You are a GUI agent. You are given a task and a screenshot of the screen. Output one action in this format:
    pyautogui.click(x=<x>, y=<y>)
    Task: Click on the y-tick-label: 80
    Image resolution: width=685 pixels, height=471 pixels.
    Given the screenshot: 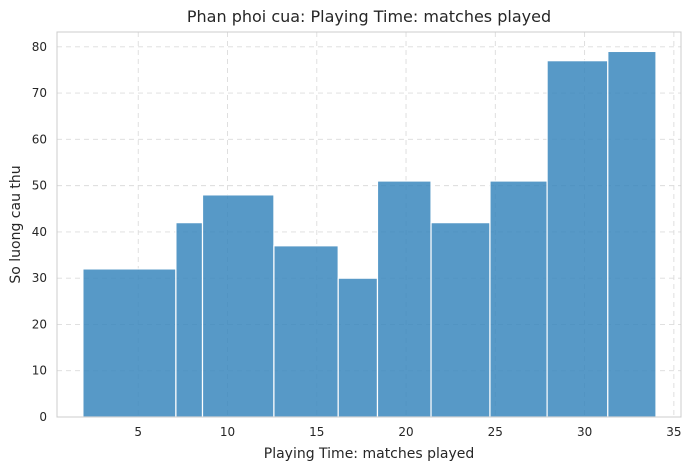 What is the action you would take?
    pyautogui.click(x=39, y=47)
    